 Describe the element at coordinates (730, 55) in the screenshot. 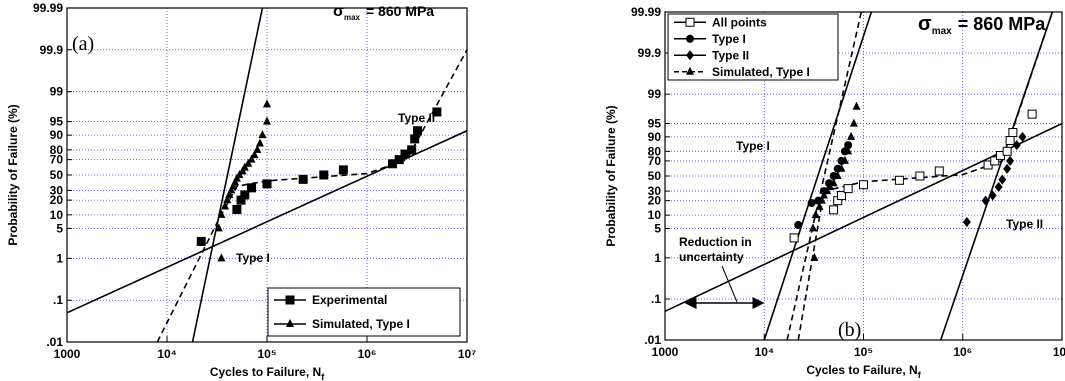

I see `legend-label: Type II` at that location.